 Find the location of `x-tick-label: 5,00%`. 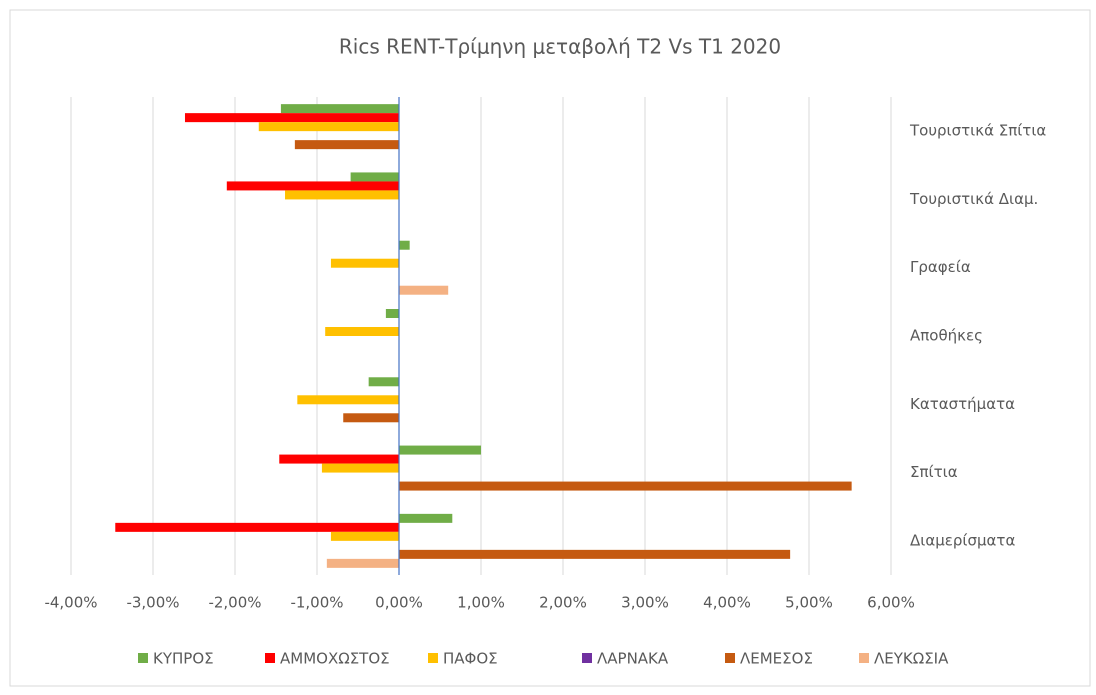

x-tick-label: 5,00% is located at coordinates (809, 603).